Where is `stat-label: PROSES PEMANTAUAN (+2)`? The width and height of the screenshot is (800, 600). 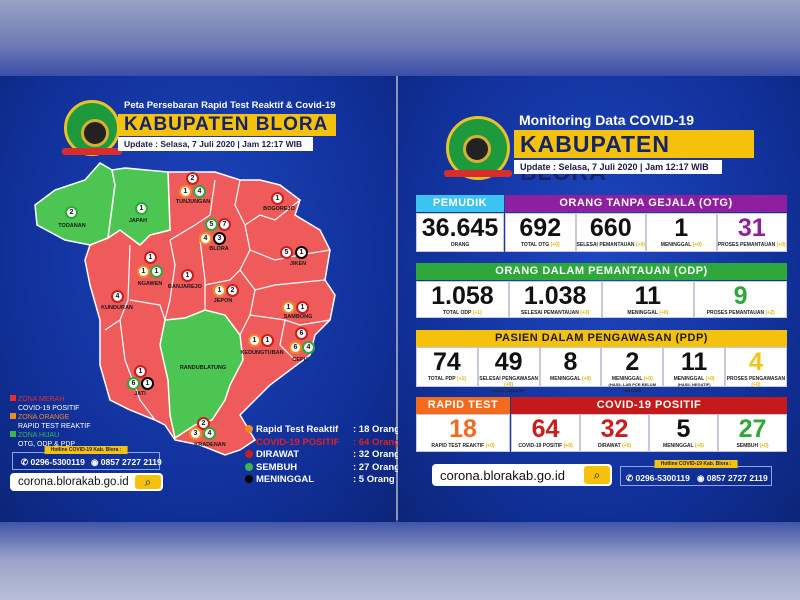
stat-label: PROSES PEMANTAUAN (+2) is located at coordinates (740, 313).